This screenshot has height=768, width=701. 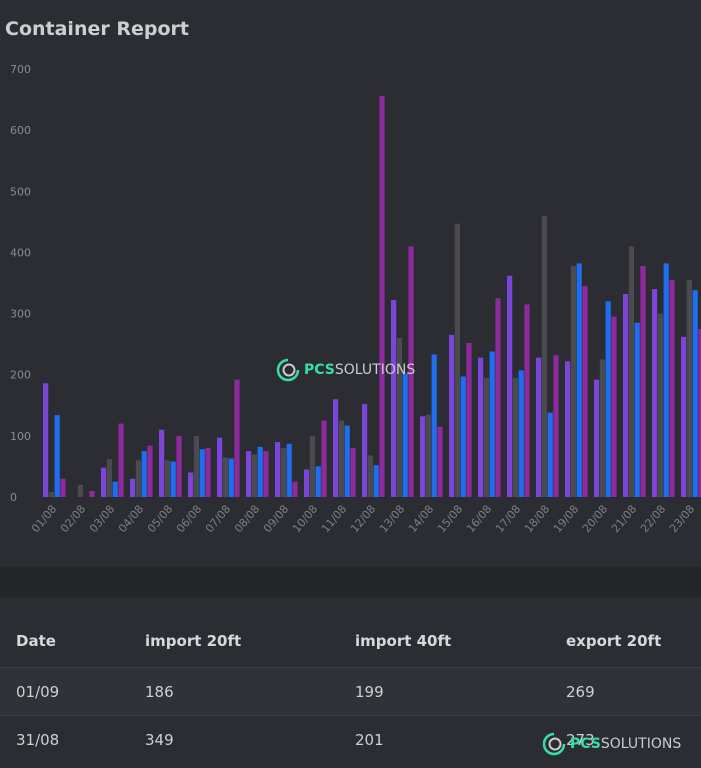 I want to click on table-row: 01/09 186 199 269, so click(x=350, y=691).